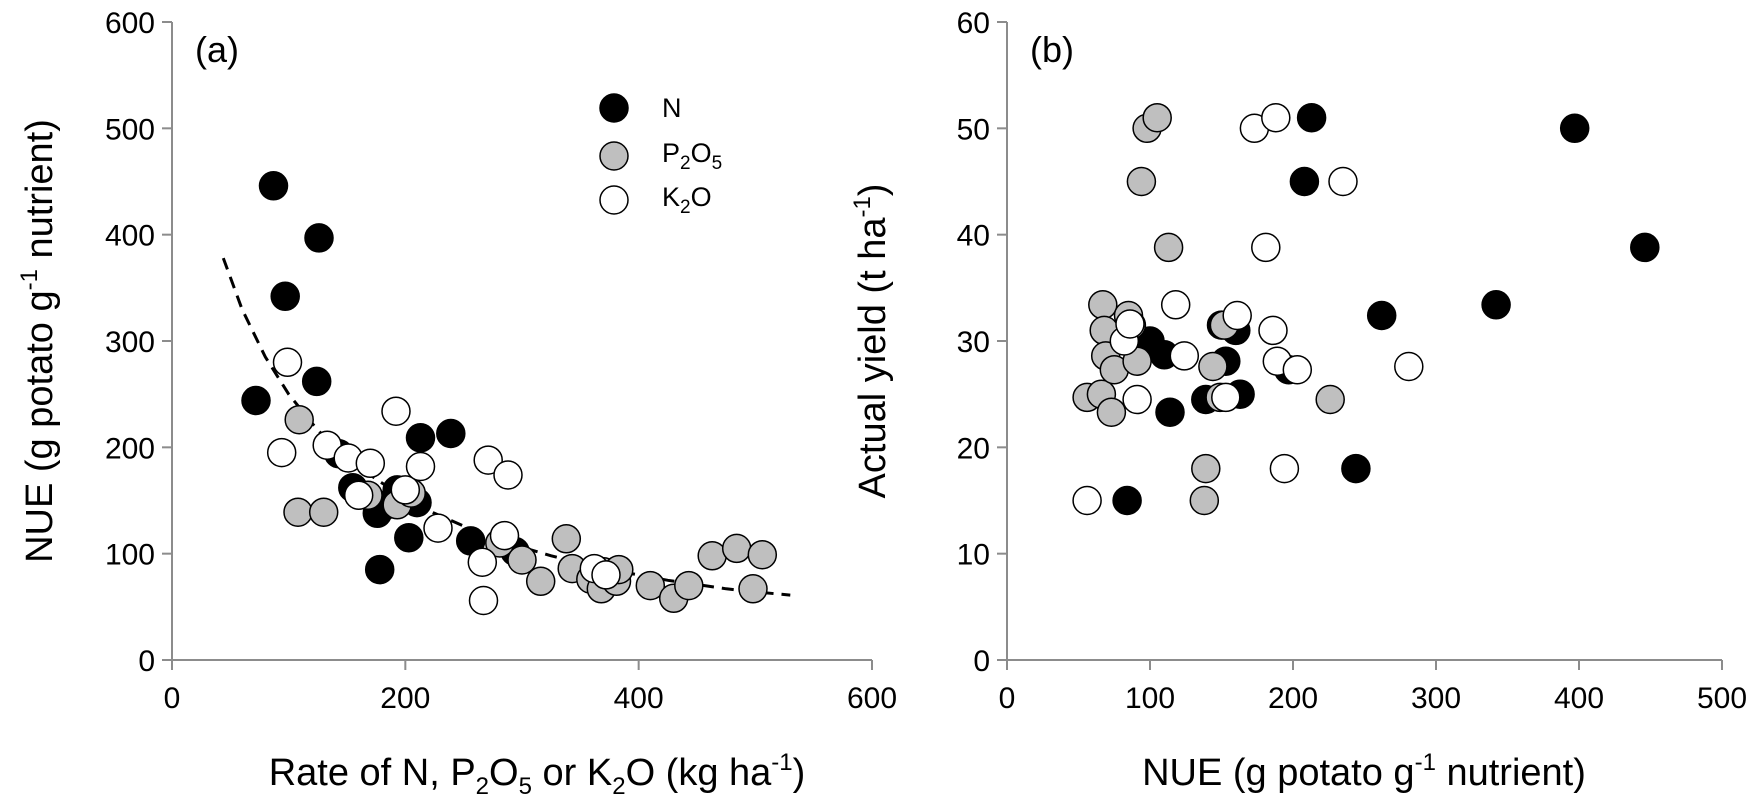 This screenshot has height=798, width=1763. What do you see at coordinates (981, 661) in the screenshot?
I see `panel-b-y-tick-label: 0` at bounding box center [981, 661].